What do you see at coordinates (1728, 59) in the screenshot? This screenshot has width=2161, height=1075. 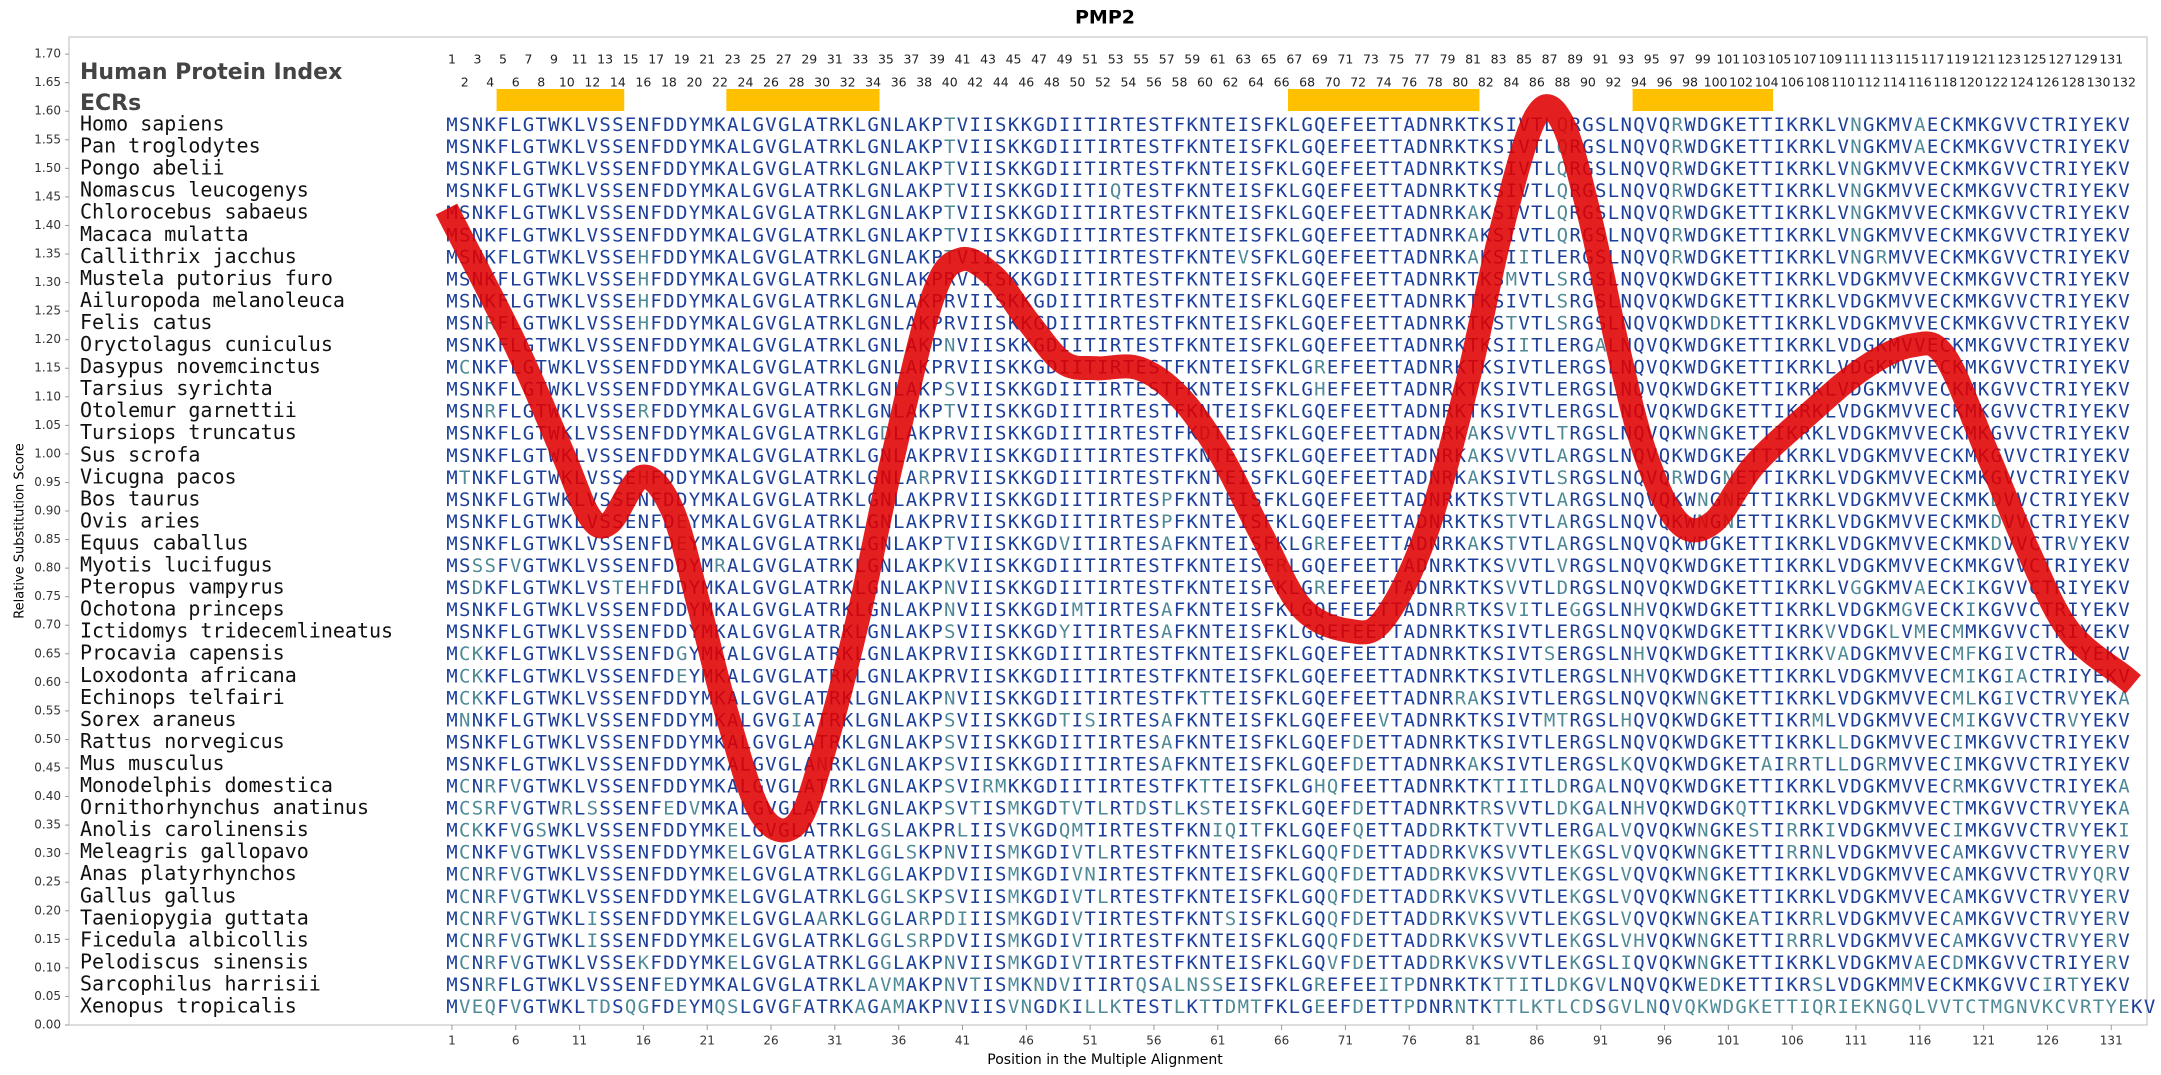 I see `position-index: 101` at bounding box center [1728, 59].